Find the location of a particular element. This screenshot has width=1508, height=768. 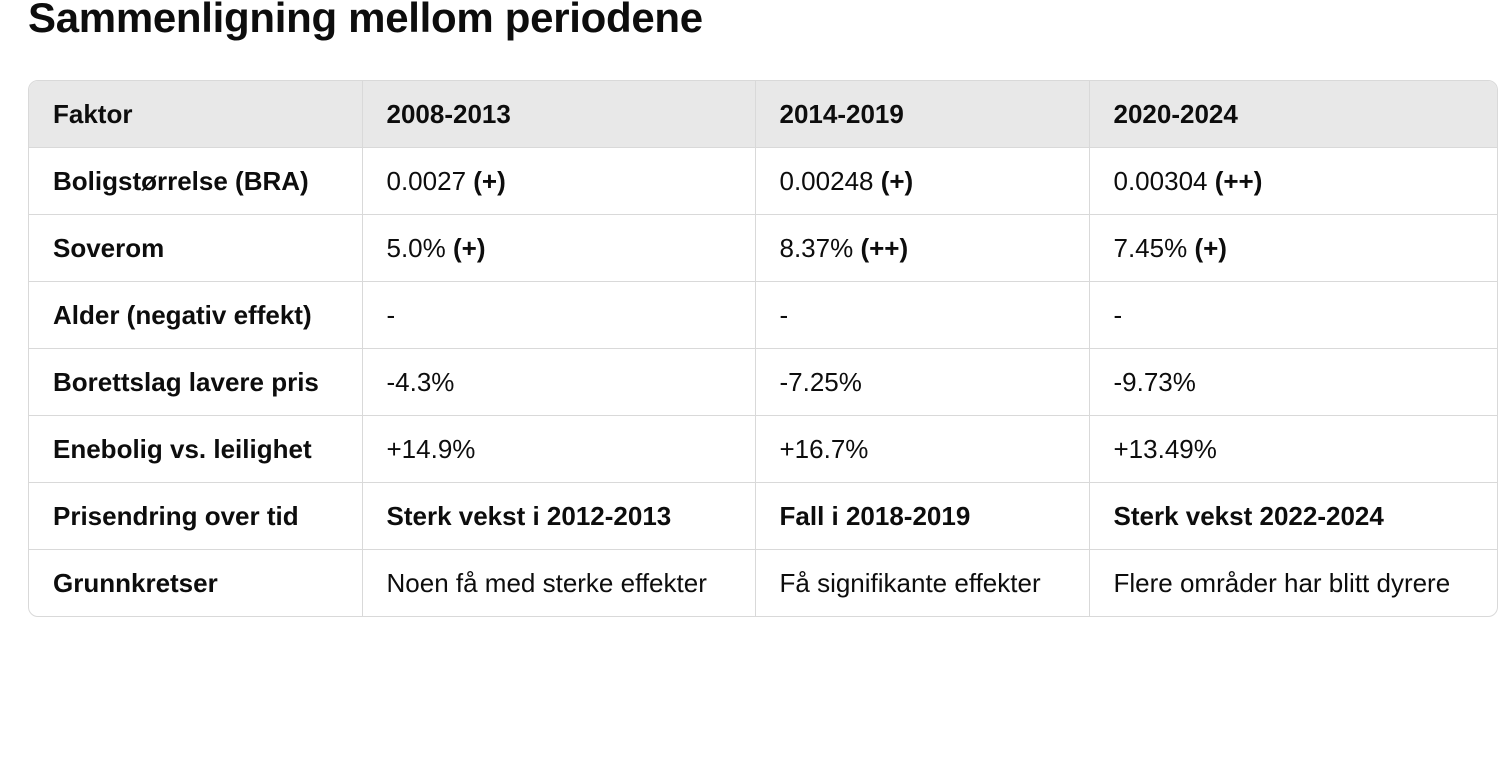

table-cell: -4.3% is located at coordinates (559, 382).